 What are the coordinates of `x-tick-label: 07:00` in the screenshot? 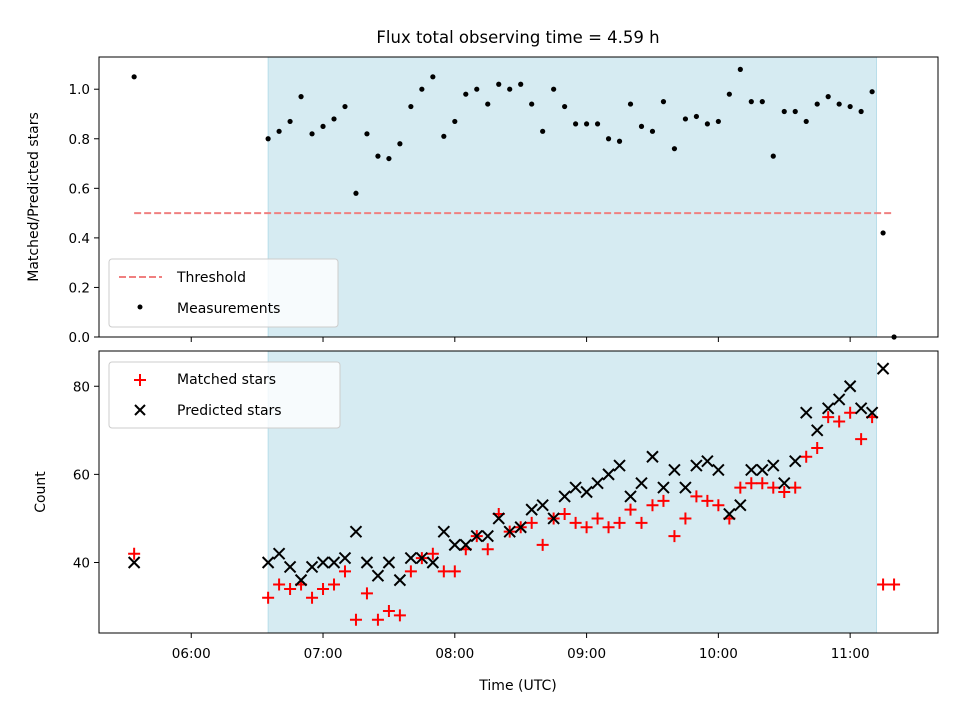 It's located at (323, 654).